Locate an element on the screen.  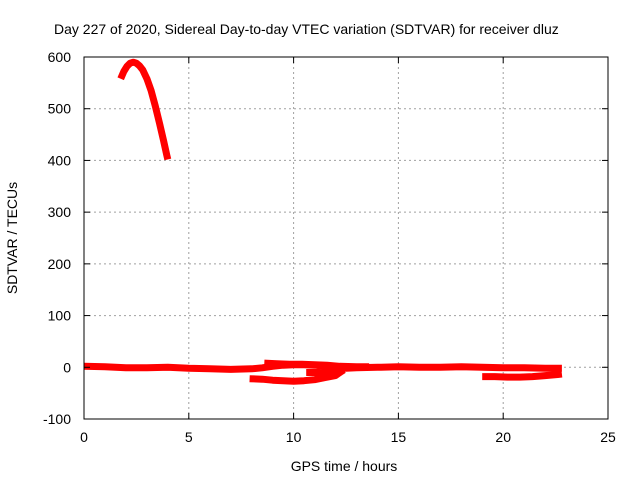
y-tick-label: 300 is located at coordinates (60, 212).